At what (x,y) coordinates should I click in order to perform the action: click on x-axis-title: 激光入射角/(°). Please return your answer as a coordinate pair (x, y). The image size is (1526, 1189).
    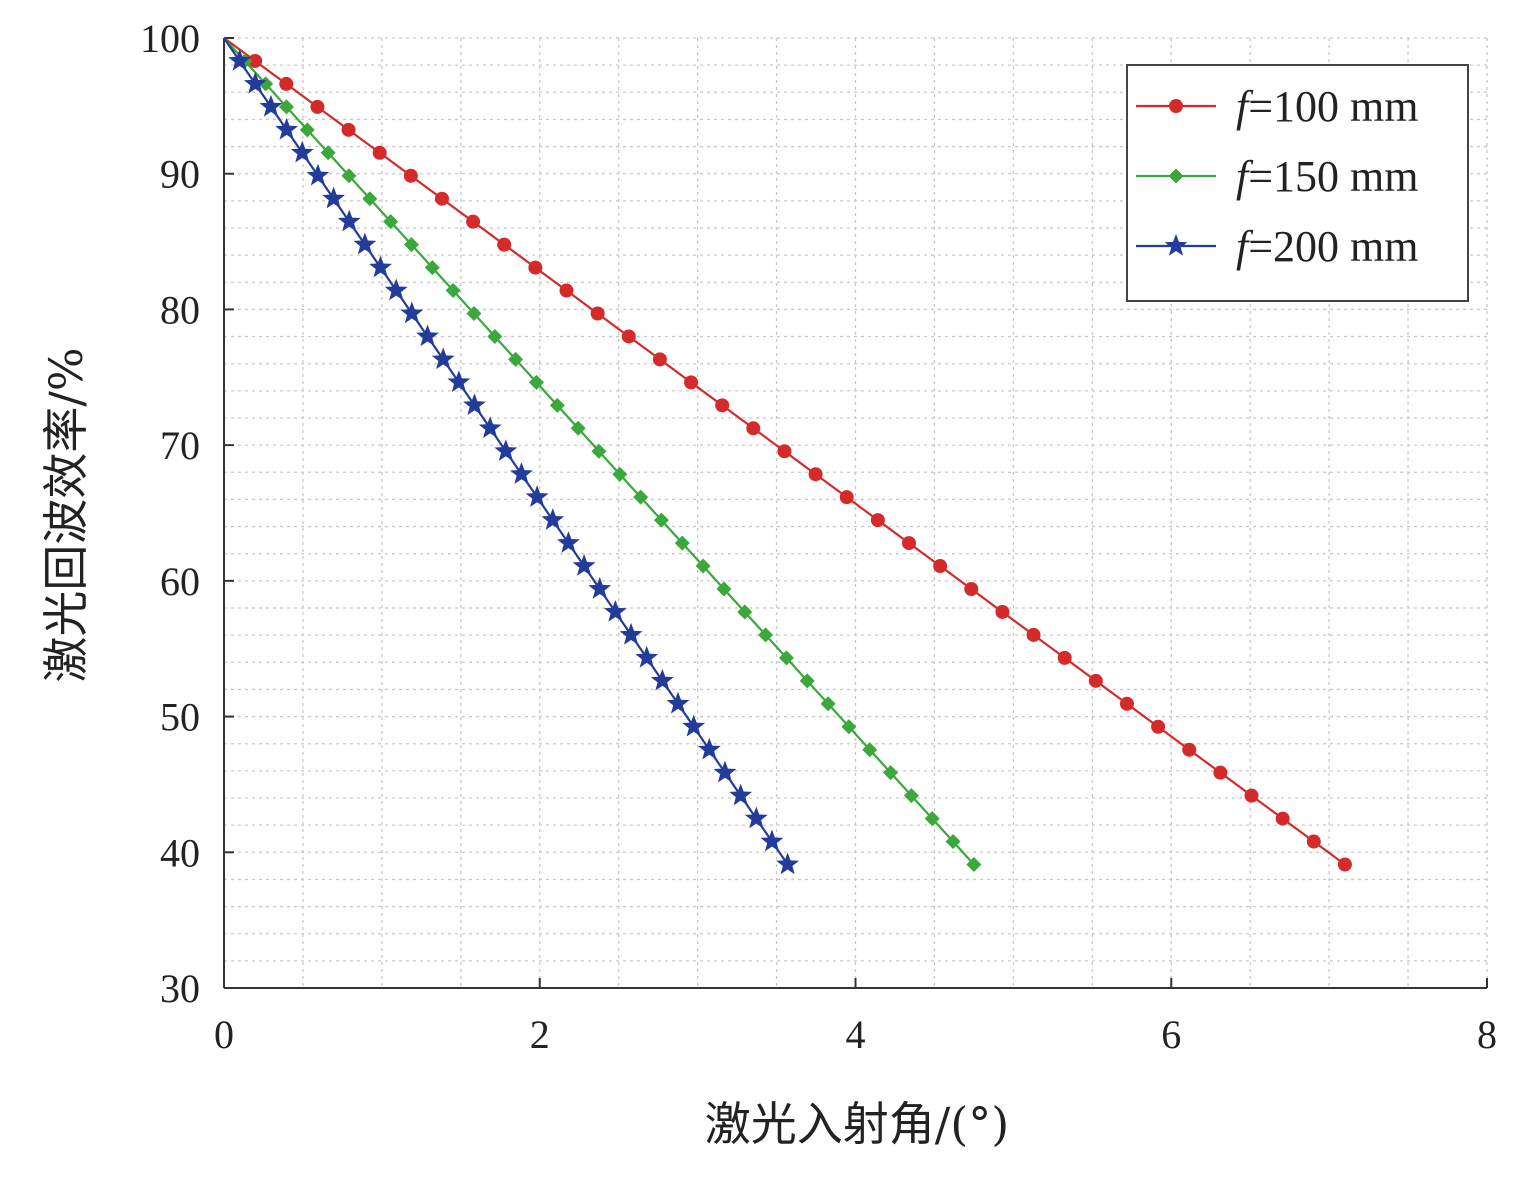
    Looking at the image, I should click on (857, 1124).